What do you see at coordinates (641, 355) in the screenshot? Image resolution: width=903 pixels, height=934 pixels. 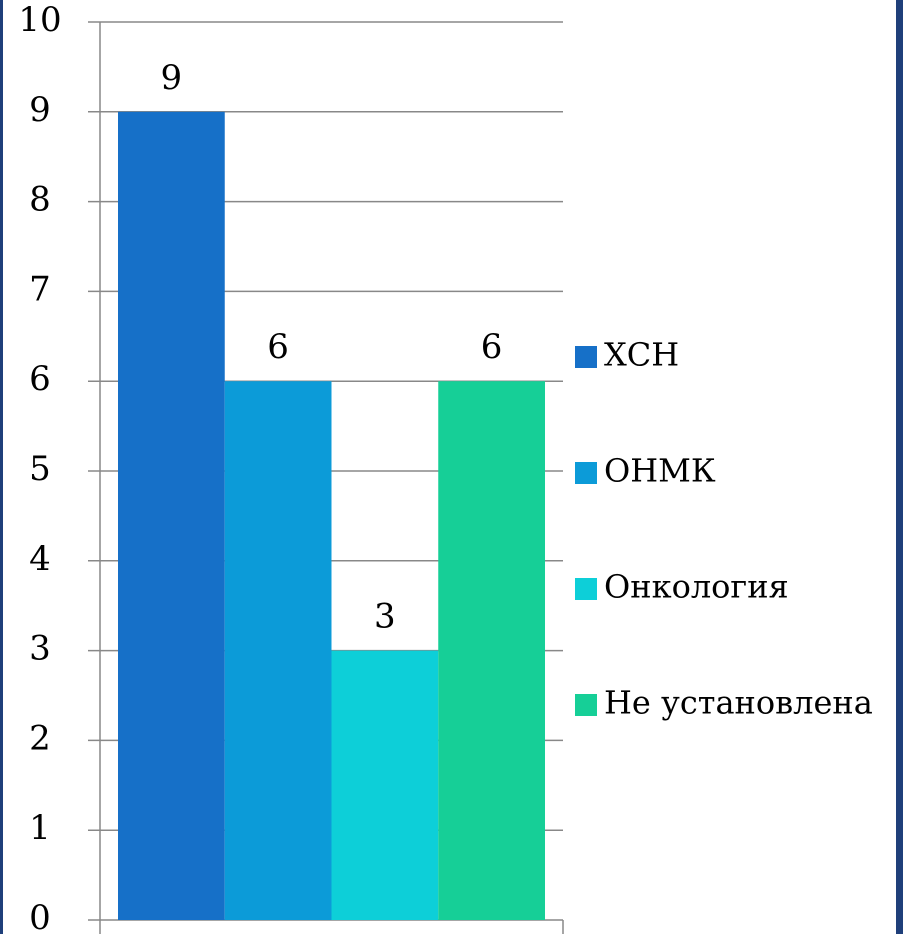 I see `legend-label: ХСН` at bounding box center [641, 355].